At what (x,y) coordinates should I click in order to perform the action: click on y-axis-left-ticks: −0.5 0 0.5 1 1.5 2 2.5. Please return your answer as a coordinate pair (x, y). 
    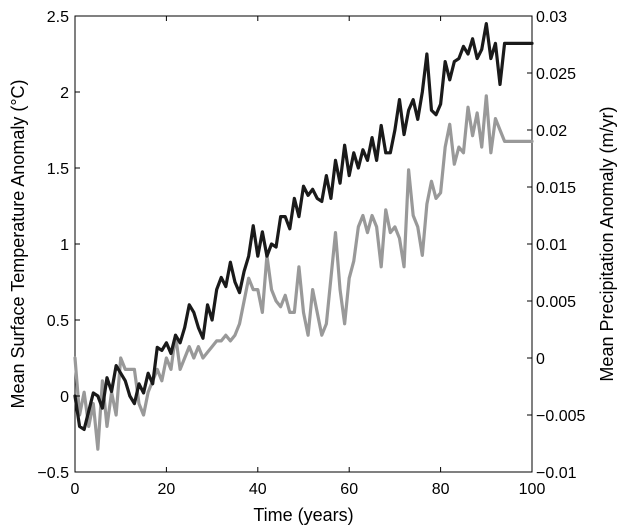
    Looking at the image, I should click on (58, 245).